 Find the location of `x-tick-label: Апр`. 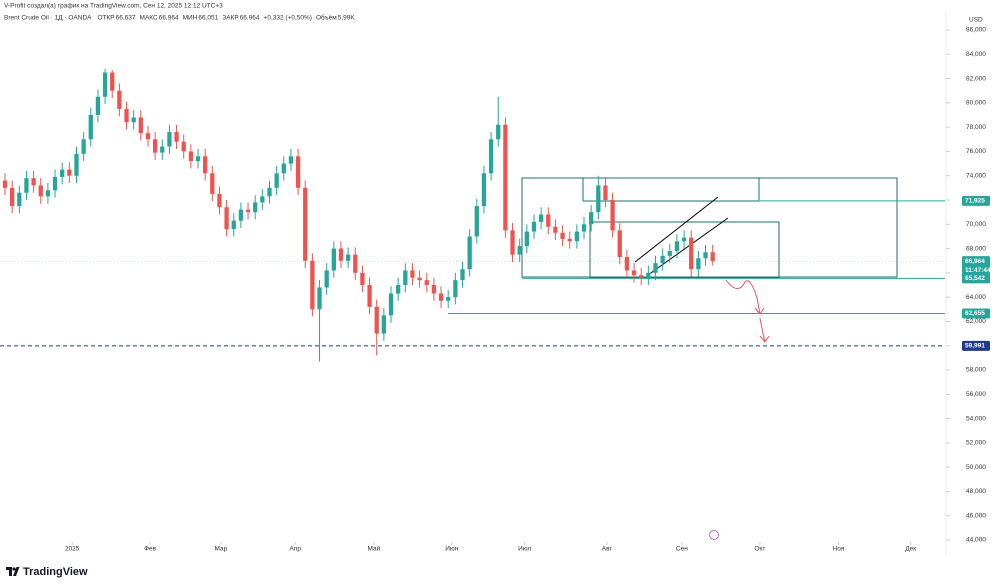

x-tick-label: Апр is located at coordinates (295, 549).